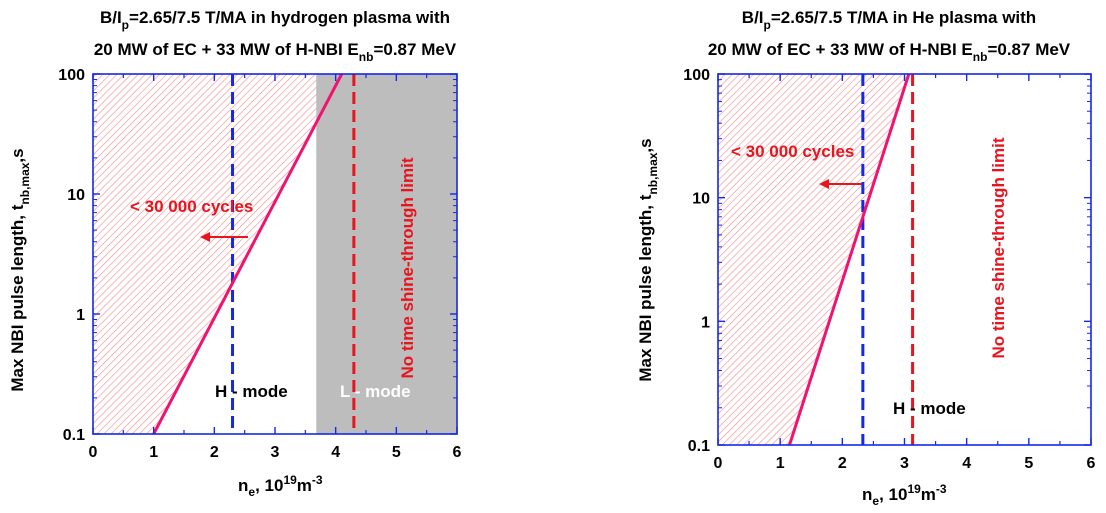  Describe the element at coordinates (889, 20) in the screenshot. I see `chart-title-line1: B/Ip=2.65/7.5 T/MA in He plasma with` at that location.